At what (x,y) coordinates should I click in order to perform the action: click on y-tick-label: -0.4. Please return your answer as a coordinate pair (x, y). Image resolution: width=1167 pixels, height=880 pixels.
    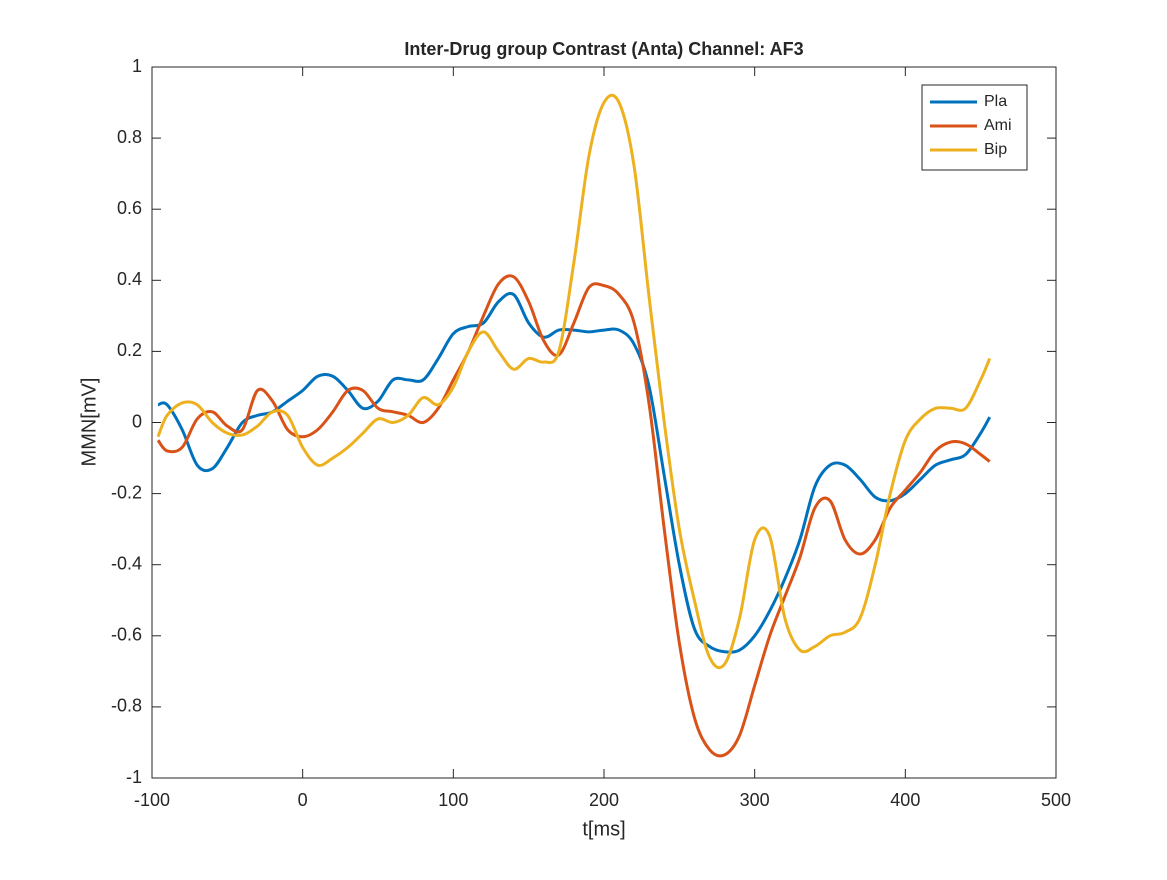
    Looking at the image, I should click on (126, 563).